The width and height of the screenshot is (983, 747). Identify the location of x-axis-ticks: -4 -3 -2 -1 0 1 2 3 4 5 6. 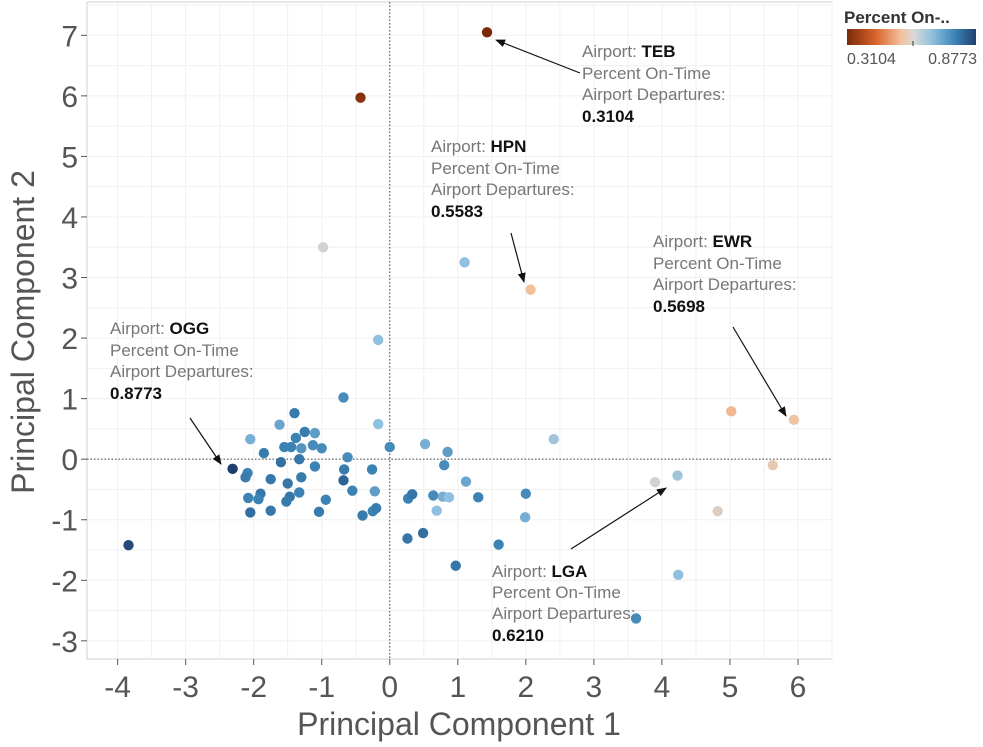
(455, 681).